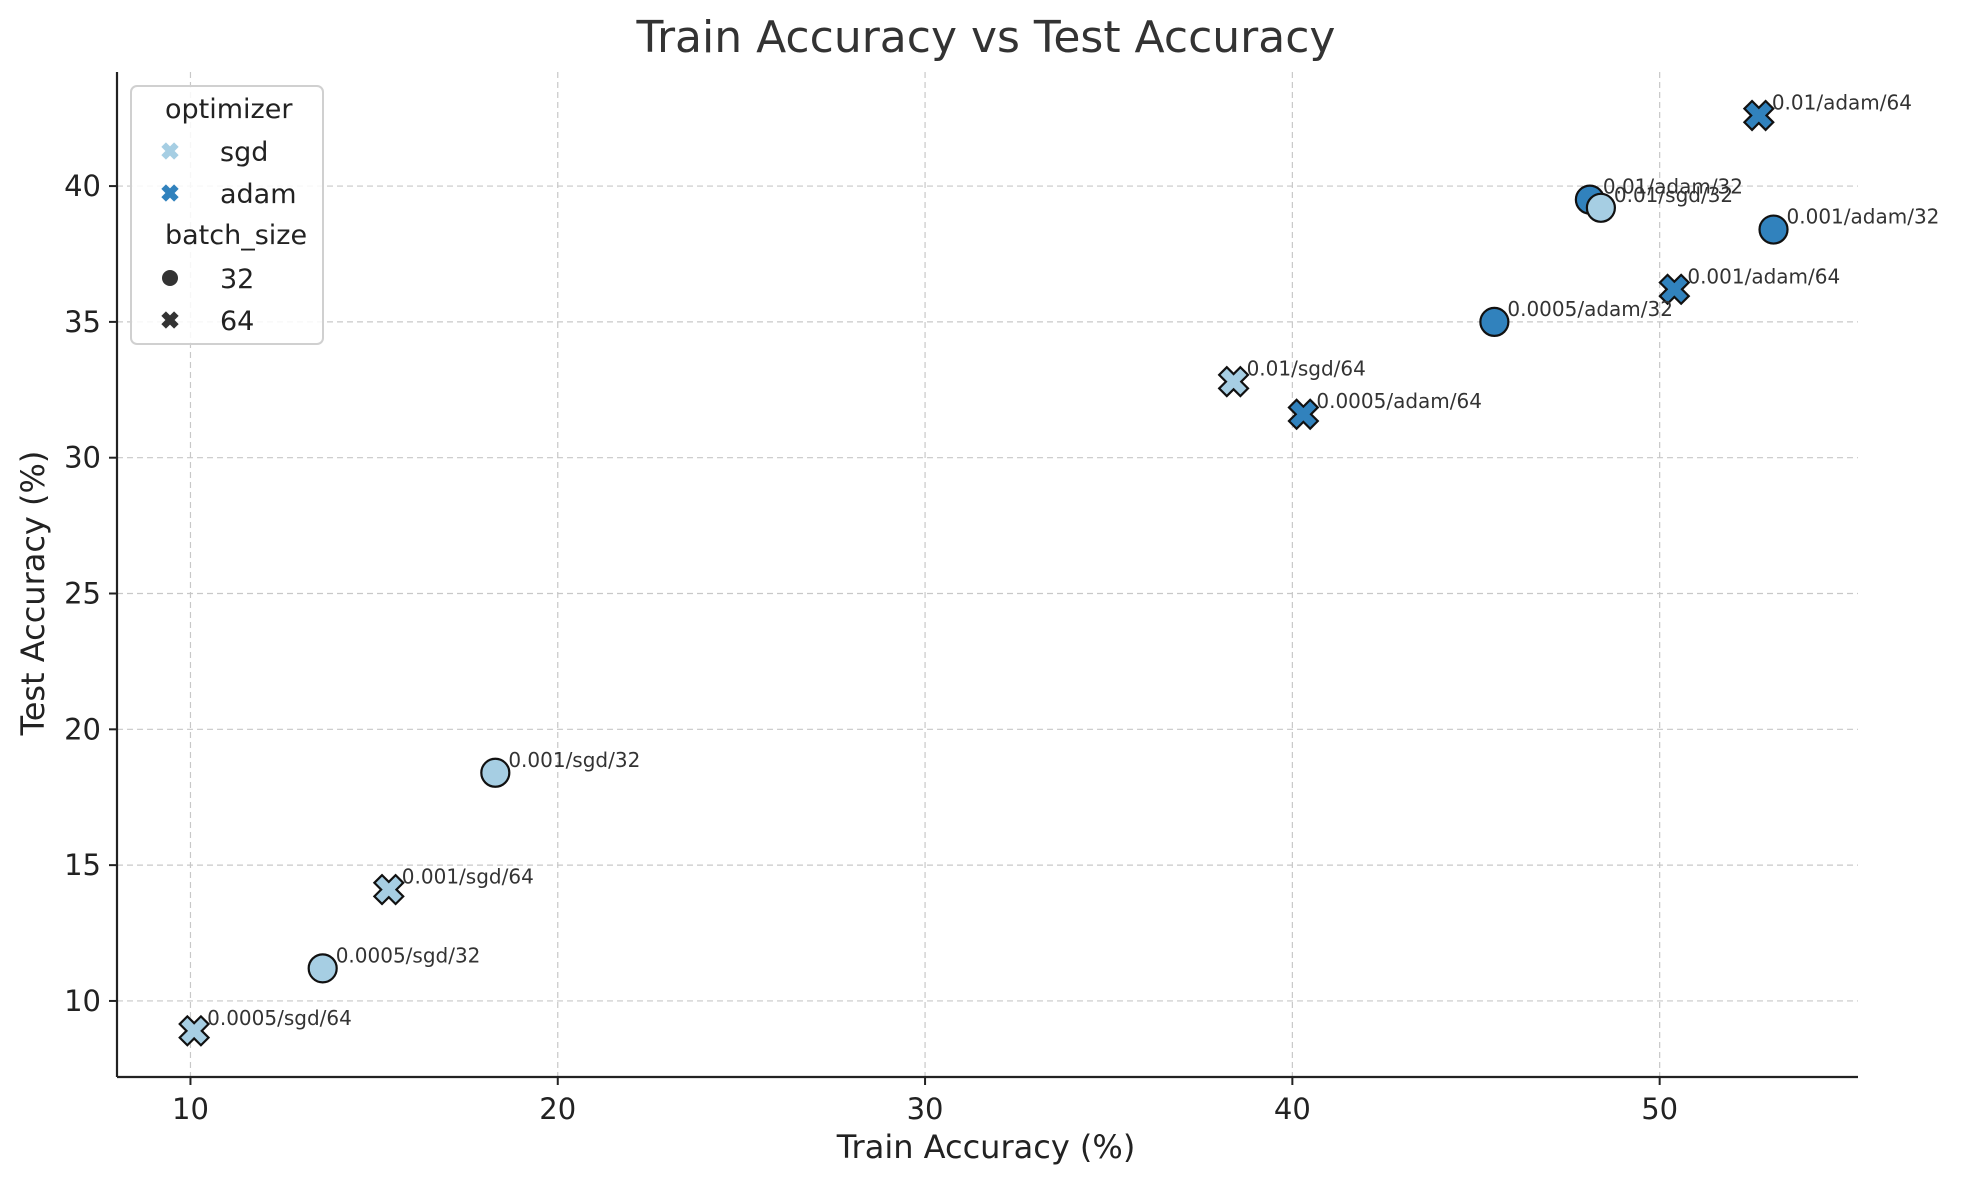  What do you see at coordinates (1306, 369) in the screenshot?
I see `point-label: 0.01/sgd/64` at bounding box center [1306, 369].